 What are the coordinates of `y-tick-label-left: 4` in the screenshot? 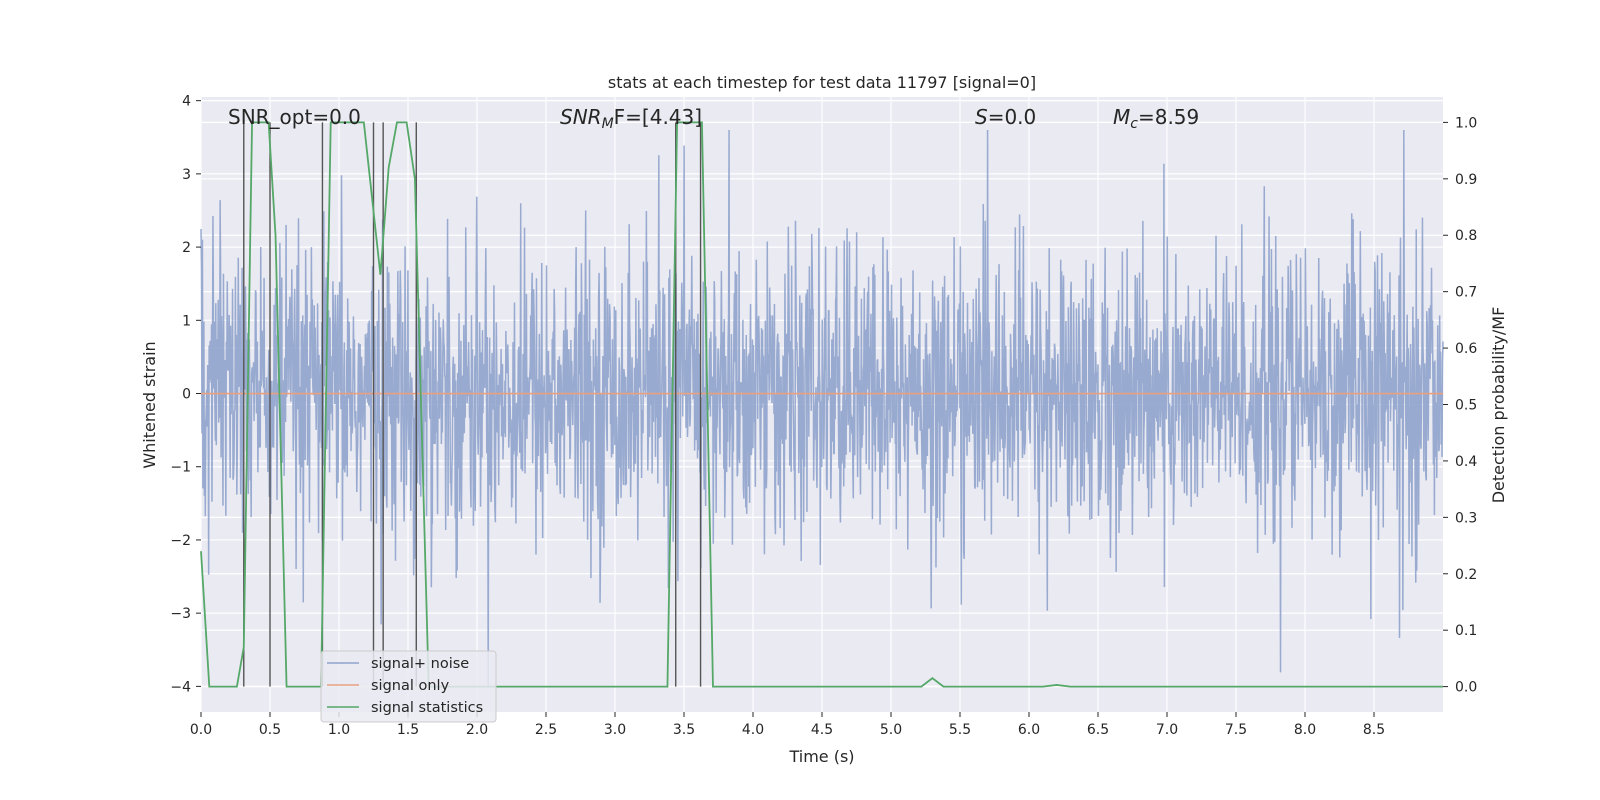 It's located at (186, 102).